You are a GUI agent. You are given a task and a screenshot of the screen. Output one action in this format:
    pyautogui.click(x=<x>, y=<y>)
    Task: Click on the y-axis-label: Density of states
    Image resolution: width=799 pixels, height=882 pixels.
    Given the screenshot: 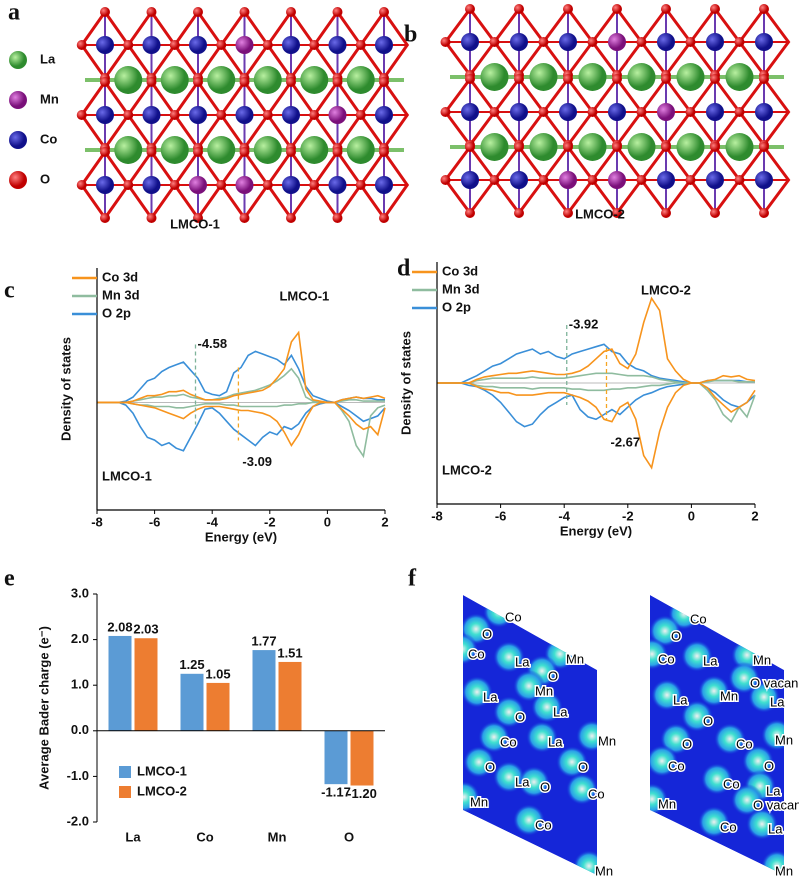 What is the action you would take?
    pyautogui.click(x=65, y=389)
    